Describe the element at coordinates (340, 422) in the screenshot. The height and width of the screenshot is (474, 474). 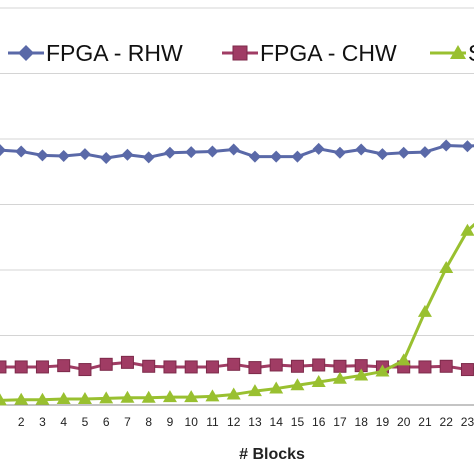
I see `x-tick-label: 17` at that location.